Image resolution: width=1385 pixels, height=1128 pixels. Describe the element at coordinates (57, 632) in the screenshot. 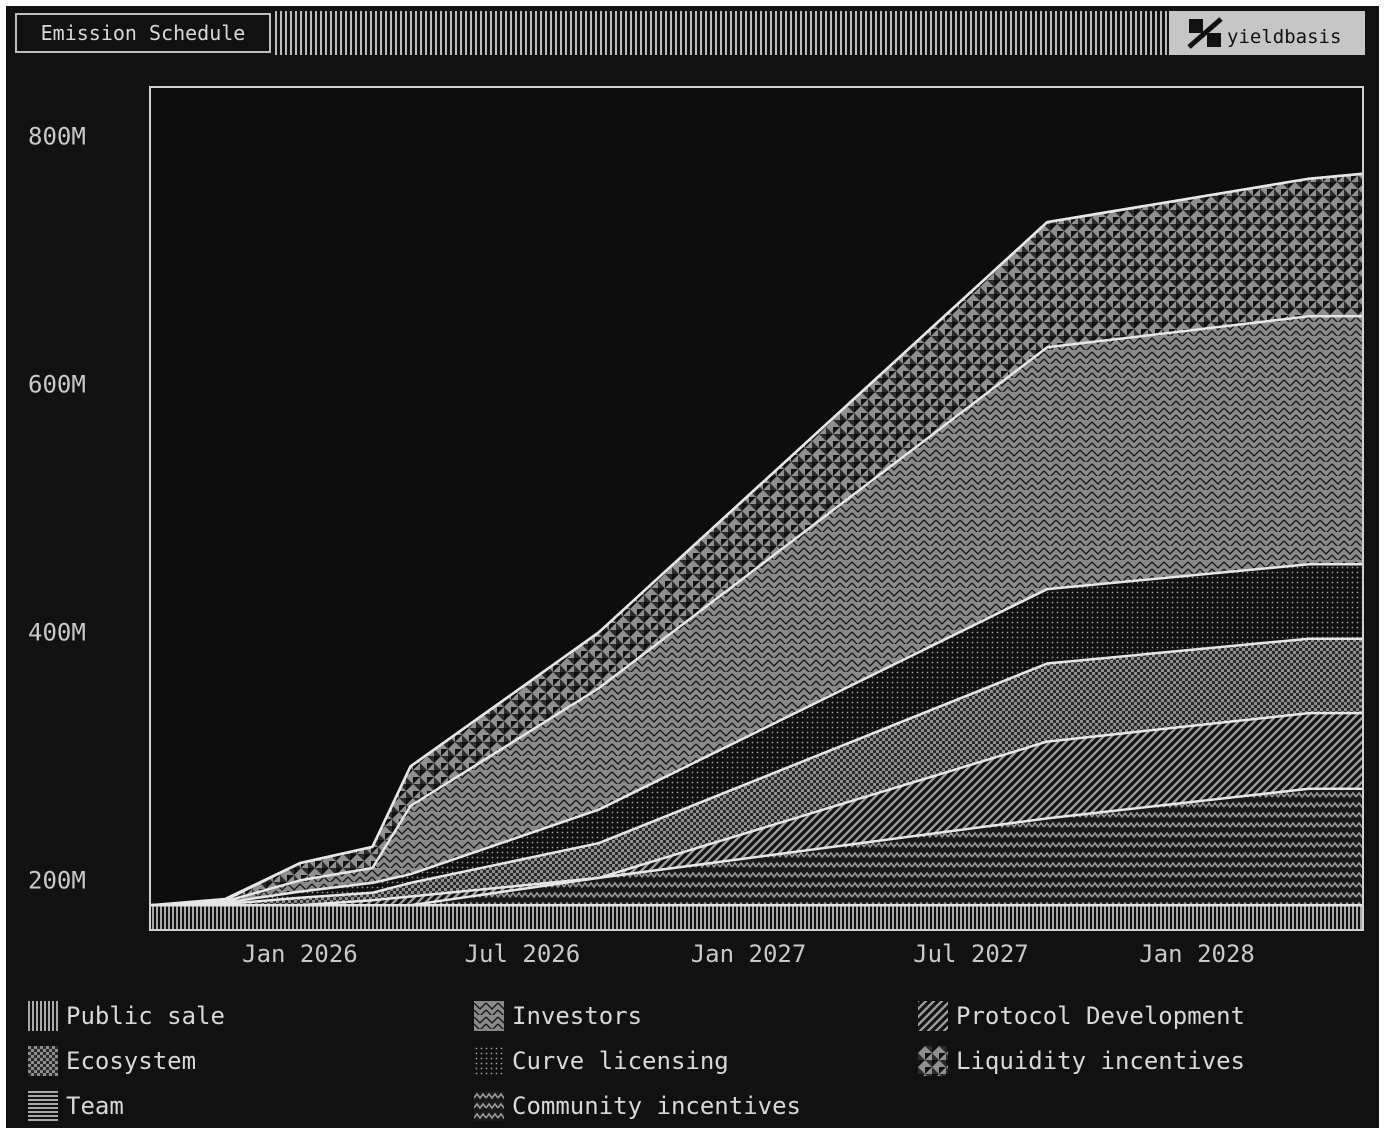

I see `y-tick-label: 400M` at that location.